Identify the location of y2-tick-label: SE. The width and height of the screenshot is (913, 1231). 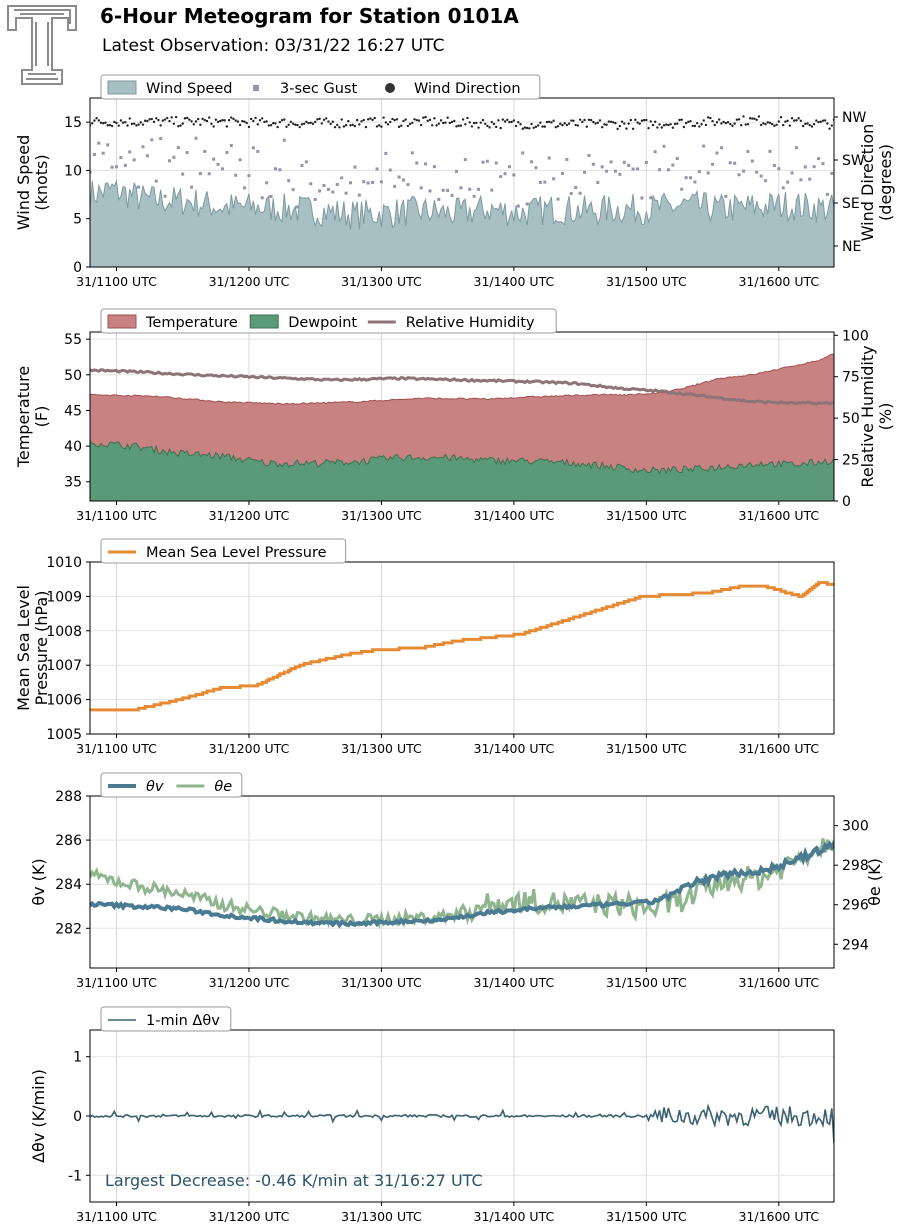
(851, 204).